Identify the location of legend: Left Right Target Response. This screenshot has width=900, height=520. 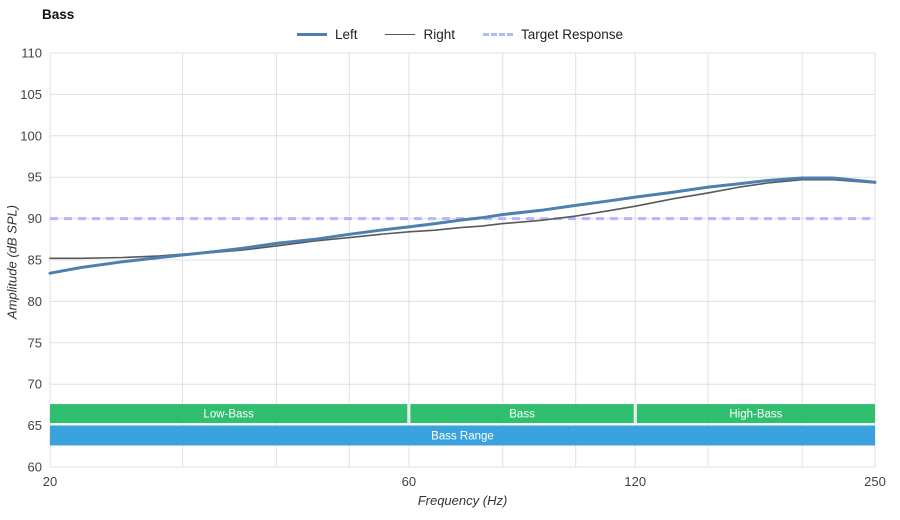
(450, 34).